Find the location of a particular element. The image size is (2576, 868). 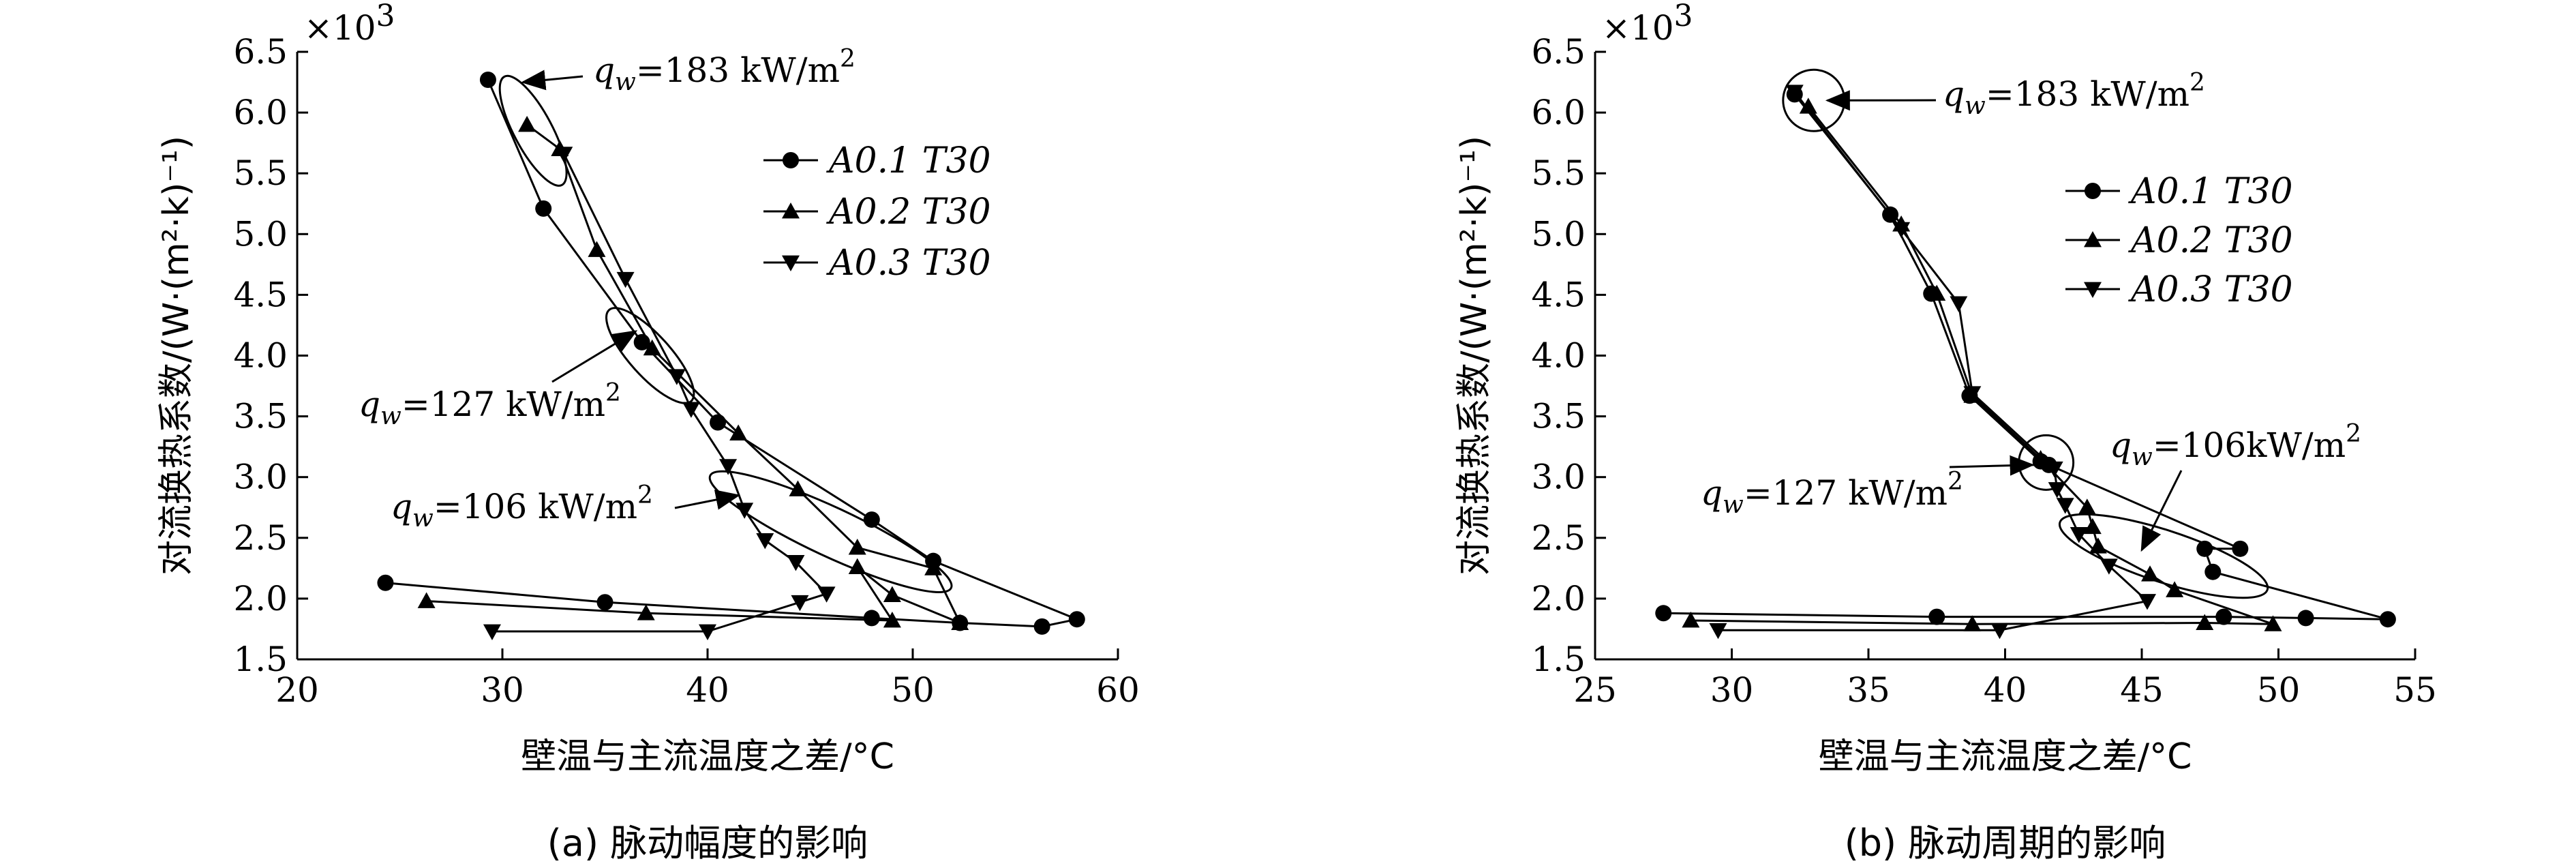

y-tick-label: 2.5 is located at coordinates (1558, 538).